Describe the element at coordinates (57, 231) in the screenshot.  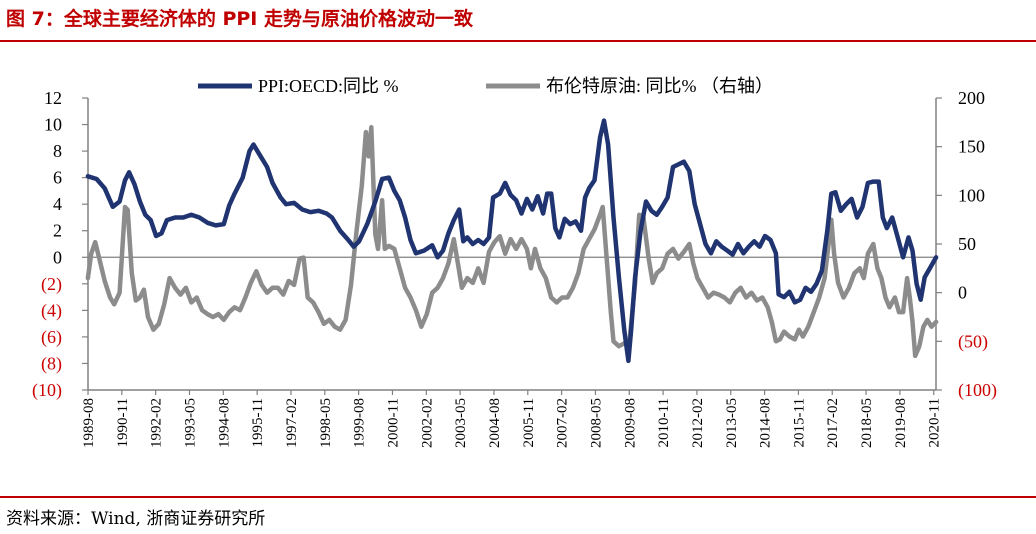
I see `left-tick-label: 2` at that location.